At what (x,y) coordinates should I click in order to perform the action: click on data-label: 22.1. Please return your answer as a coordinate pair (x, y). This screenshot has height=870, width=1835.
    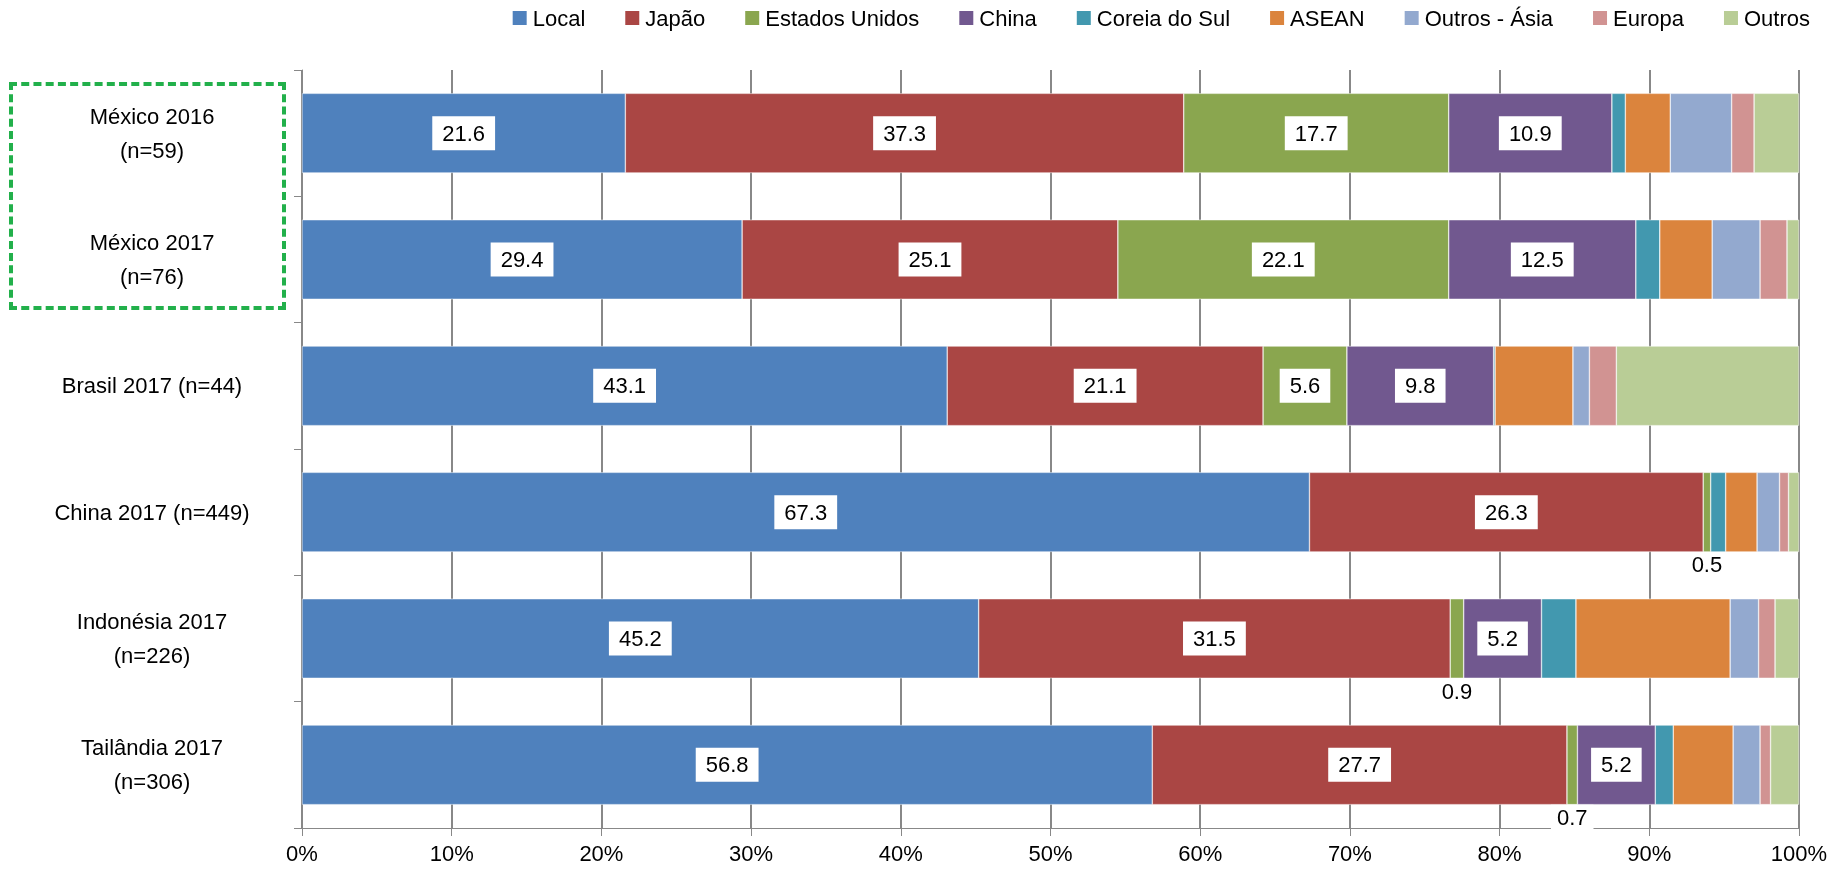
    Looking at the image, I should click on (1283, 259).